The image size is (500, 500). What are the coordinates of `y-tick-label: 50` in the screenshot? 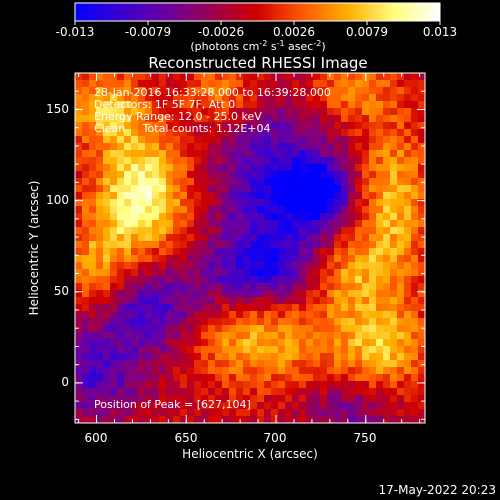 It's located at (61, 291).